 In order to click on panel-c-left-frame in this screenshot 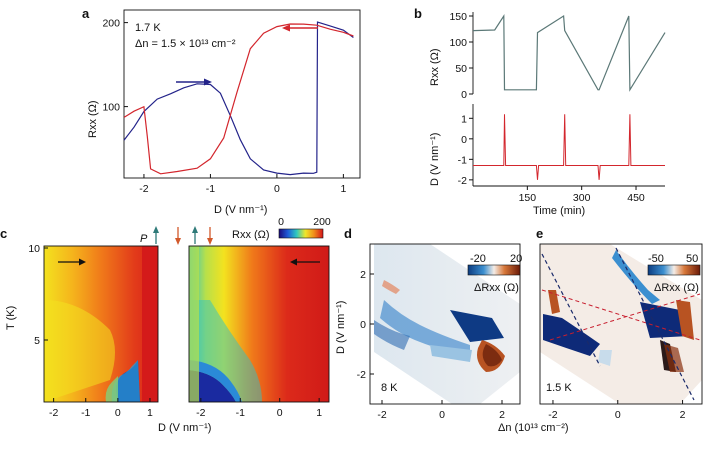, I will do `click(101, 324)`.